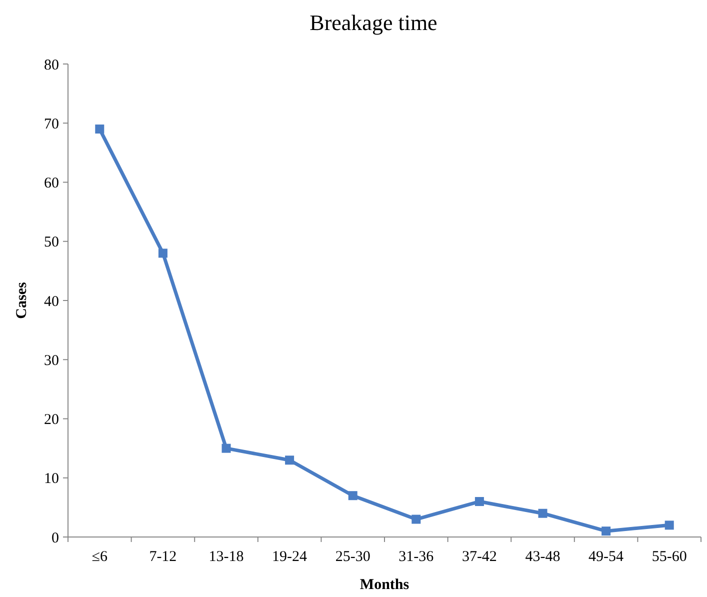 The image size is (707, 597). I want to click on x-tick-label: 7-12, so click(163, 557).